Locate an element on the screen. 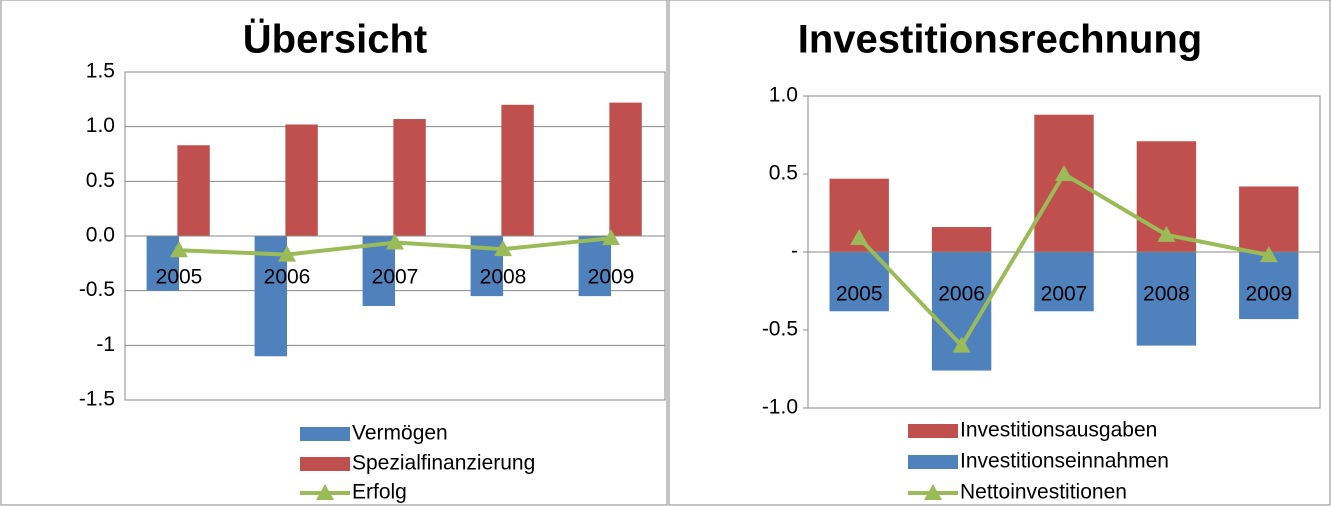 The width and height of the screenshot is (1331, 506). y-tick-label: -1 is located at coordinates (105, 344).